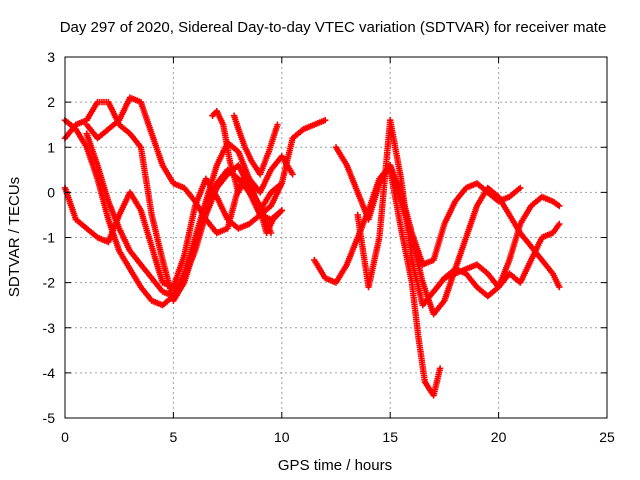  I want to click on x-tick-label: 0, so click(65, 437).